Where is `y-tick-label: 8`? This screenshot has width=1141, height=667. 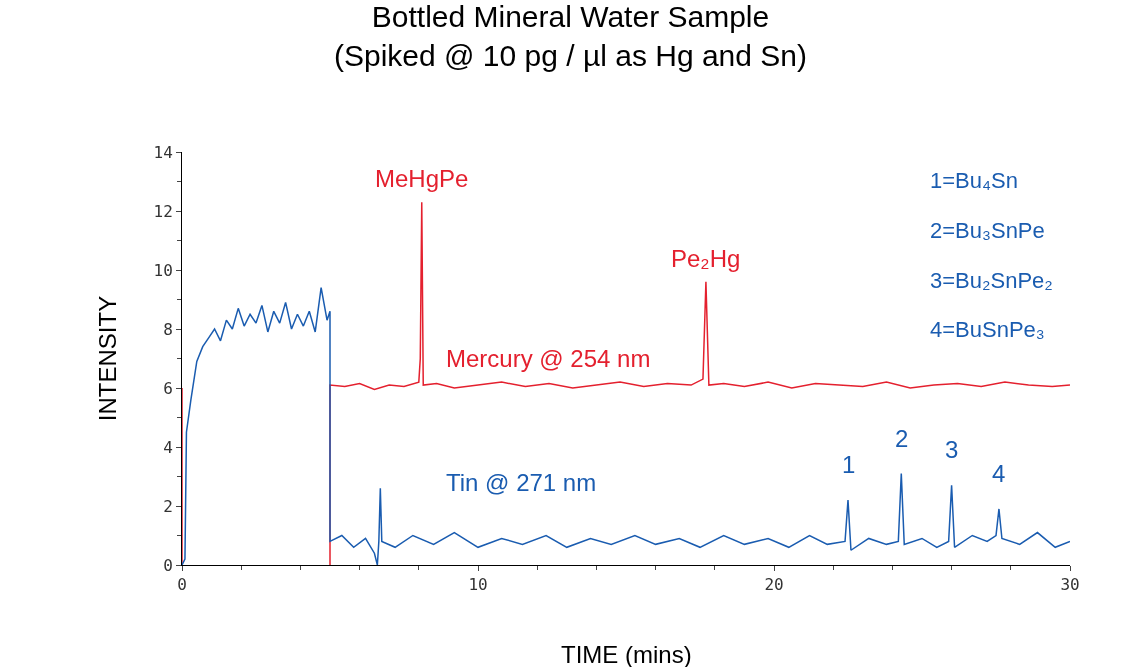
y-tick-label: 8 is located at coordinates (168, 329).